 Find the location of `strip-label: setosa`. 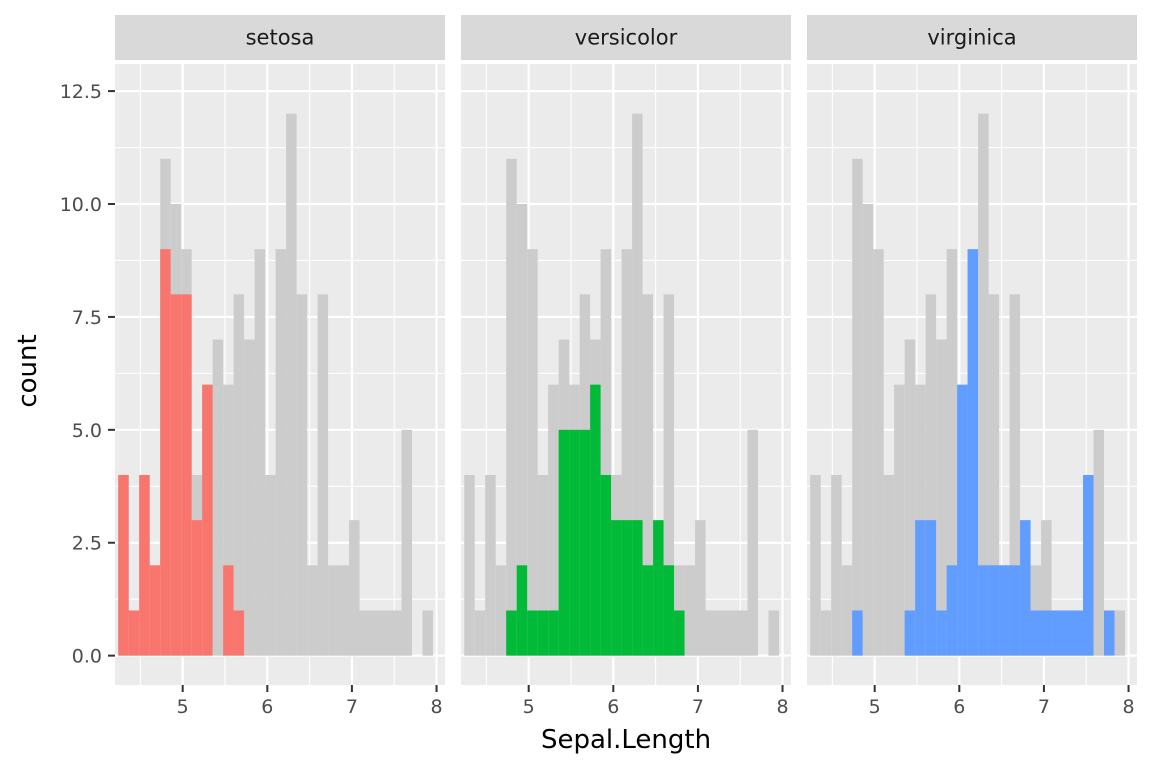

strip-label: setosa is located at coordinates (280, 38).